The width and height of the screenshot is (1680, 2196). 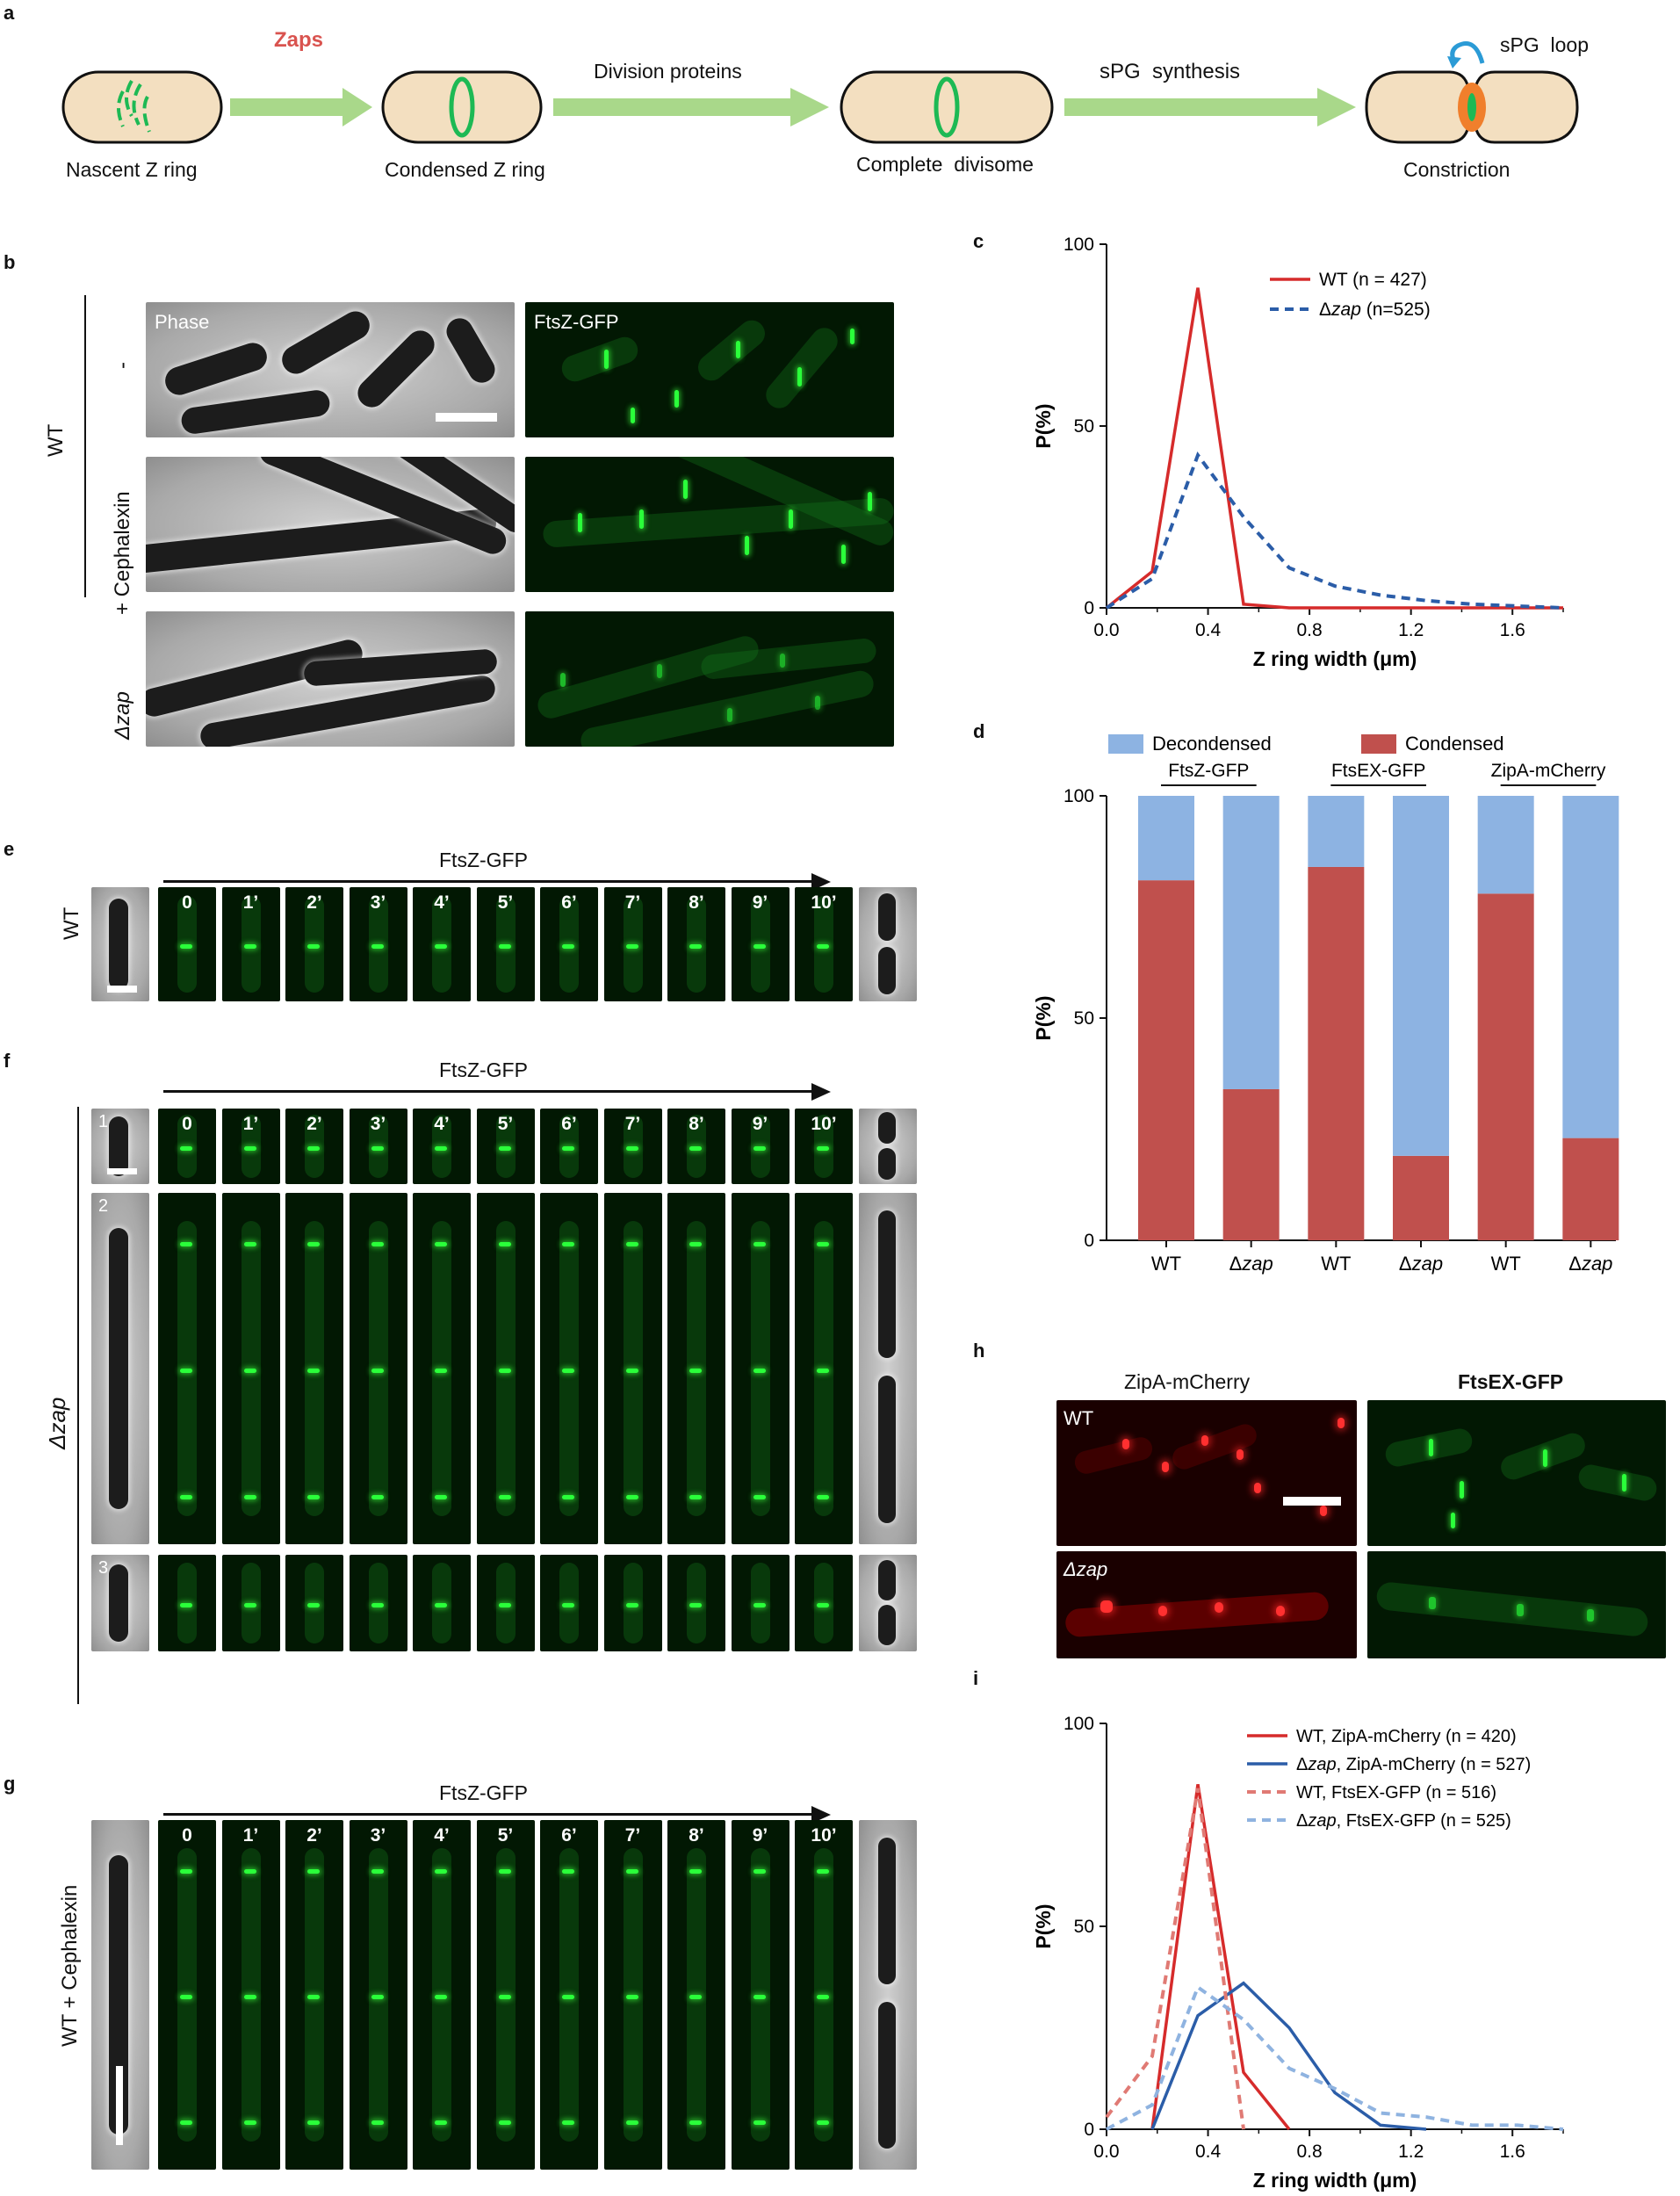 What do you see at coordinates (709, 524) in the screenshot?
I see `b-gfp-cephalexin` at bounding box center [709, 524].